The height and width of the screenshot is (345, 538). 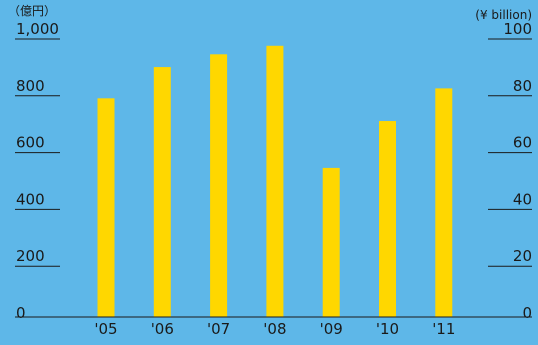 I want to click on left-axis: 0 200 400 600 800 1,000, so click(x=37, y=171).